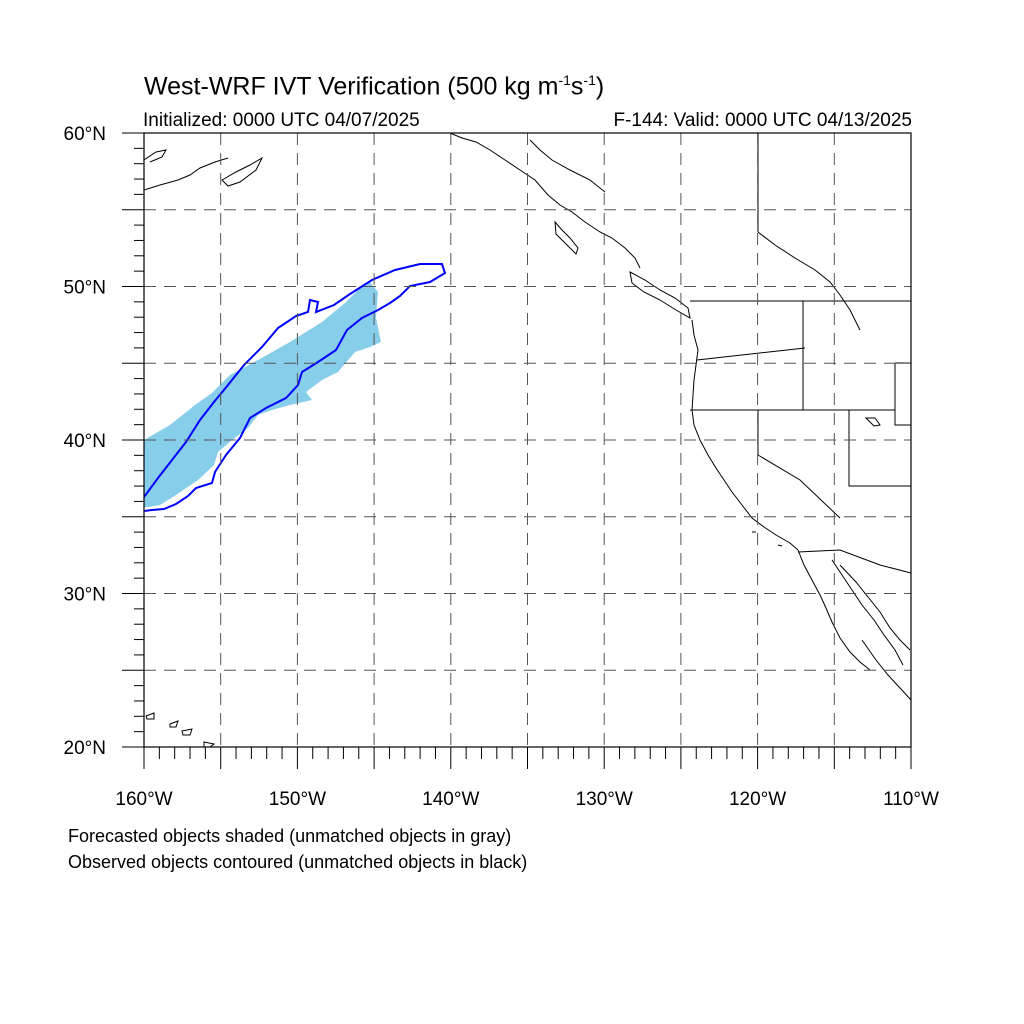  Describe the element at coordinates (527, 799) in the screenshot. I see `longitude-labels: 160°W 150°W 140°W 130°W 120°W 110°W` at that location.